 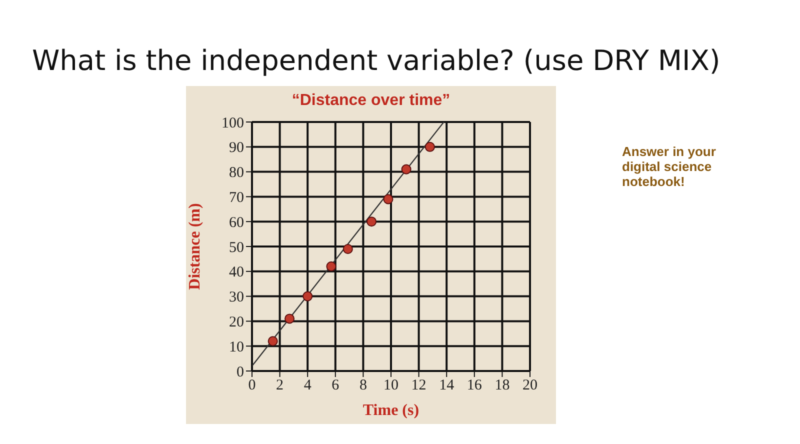 What do you see at coordinates (530, 386) in the screenshot?
I see `x-tick-label: 20` at bounding box center [530, 386].